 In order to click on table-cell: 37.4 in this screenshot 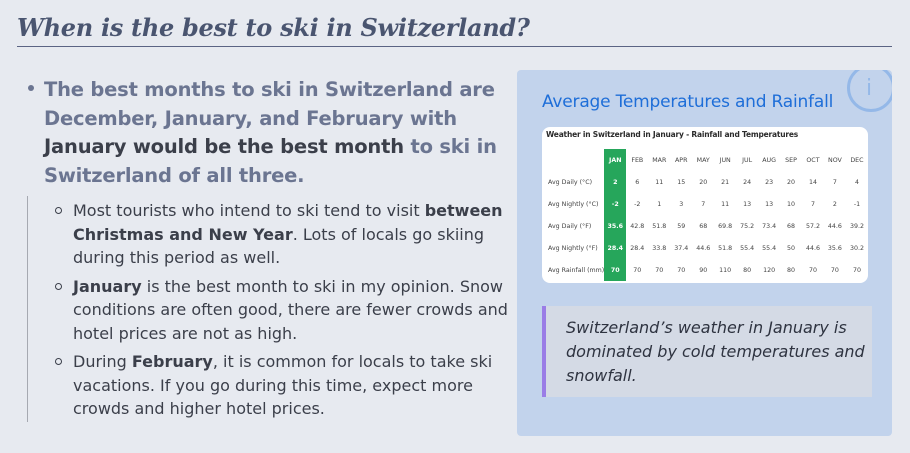, I will do `click(681, 248)`.